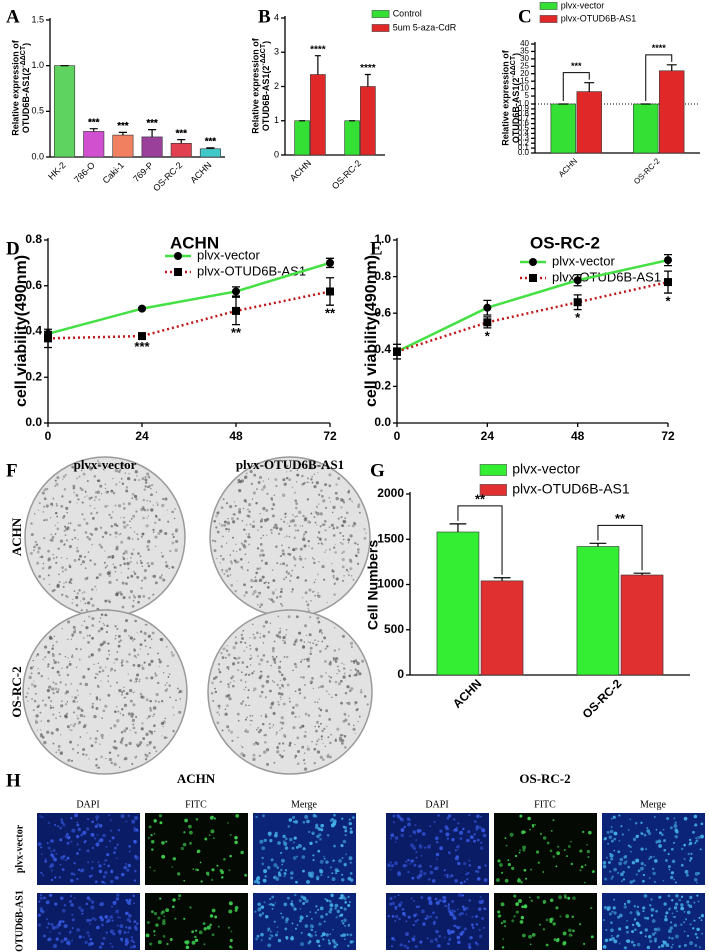 This screenshot has height=952, width=709. What do you see at coordinates (123, 146) in the screenshot?
I see `bar` at bounding box center [123, 146].